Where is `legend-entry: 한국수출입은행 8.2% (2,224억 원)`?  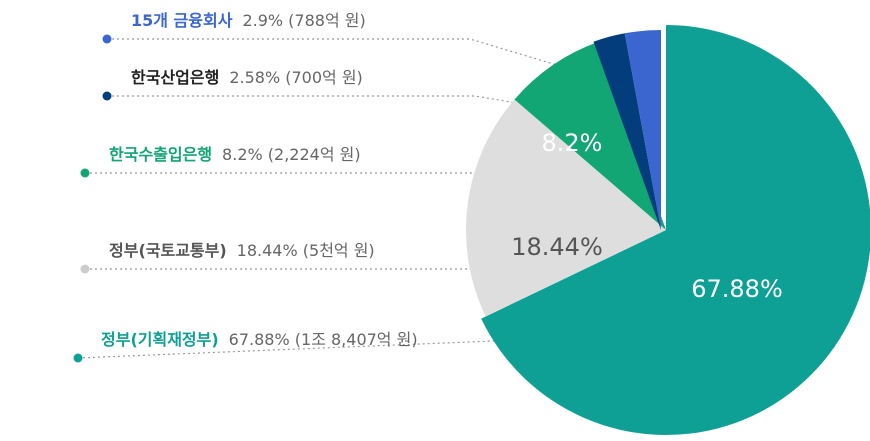 legend-entry: 한국수출입은행 8.2% (2,224억 원) is located at coordinates (235, 154).